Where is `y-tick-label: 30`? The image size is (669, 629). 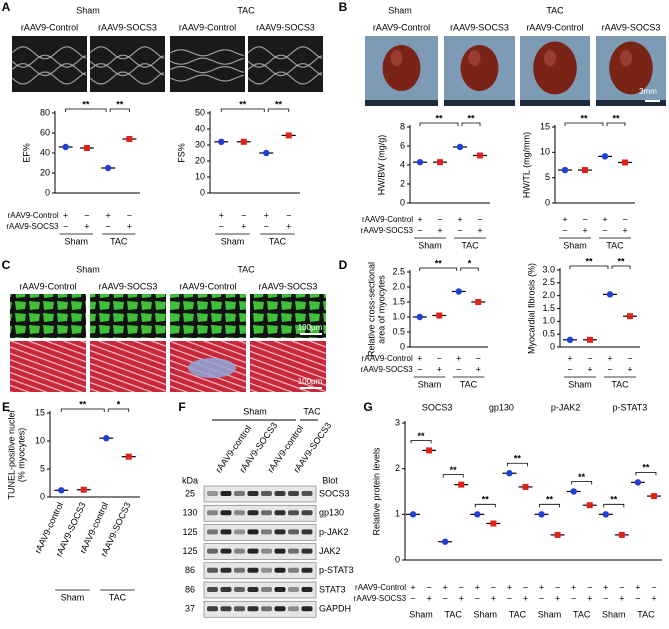 y-tick-label: 30 is located at coordinates (200, 144).